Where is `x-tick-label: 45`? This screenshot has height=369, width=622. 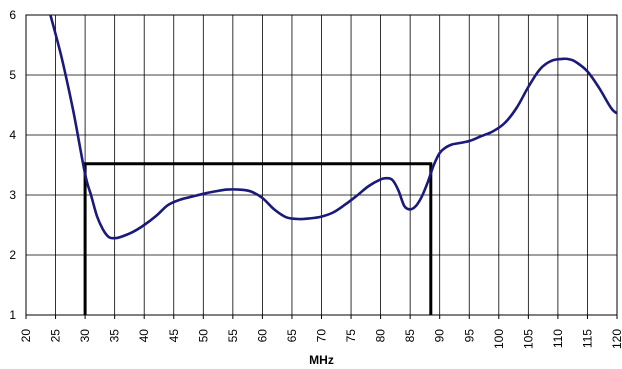
x-tick-label: 45 is located at coordinates (174, 336).